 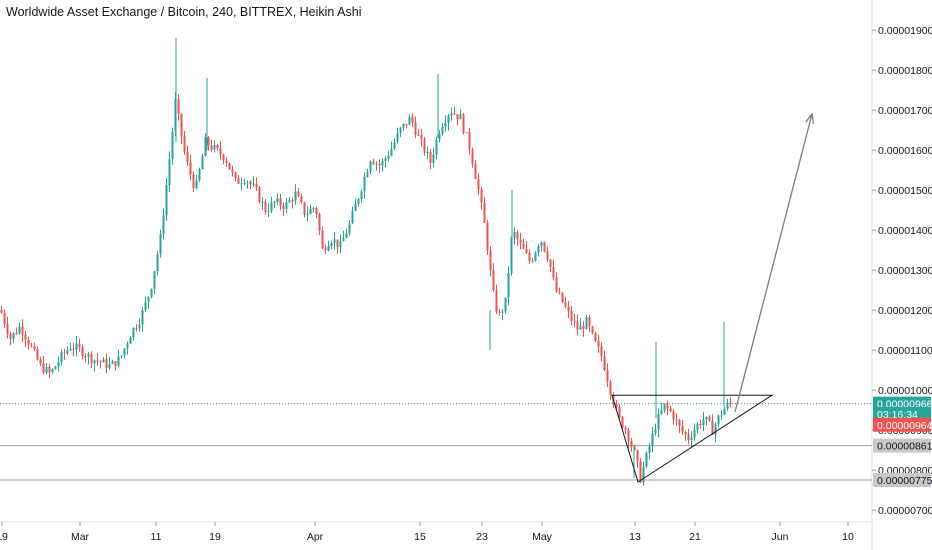 I want to click on x-tick-label: 11, so click(x=156, y=537).